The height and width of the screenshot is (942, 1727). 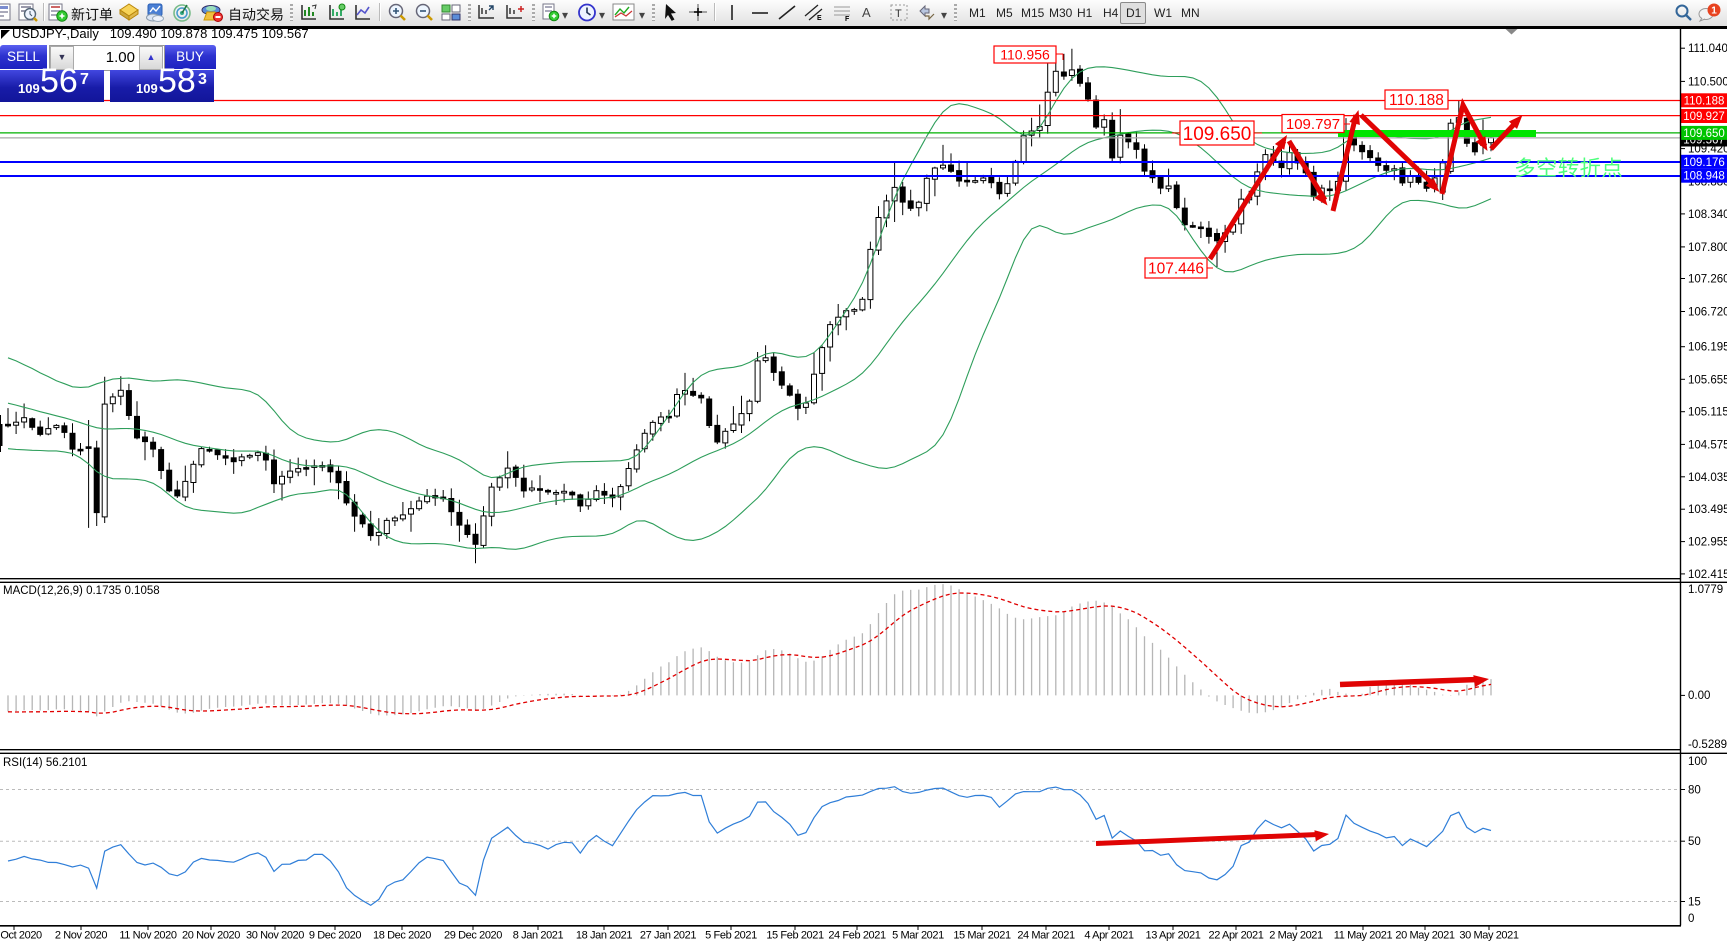 What do you see at coordinates (1707, 543) in the screenshot?
I see `svg-text: 102.955` at bounding box center [1707, 543].